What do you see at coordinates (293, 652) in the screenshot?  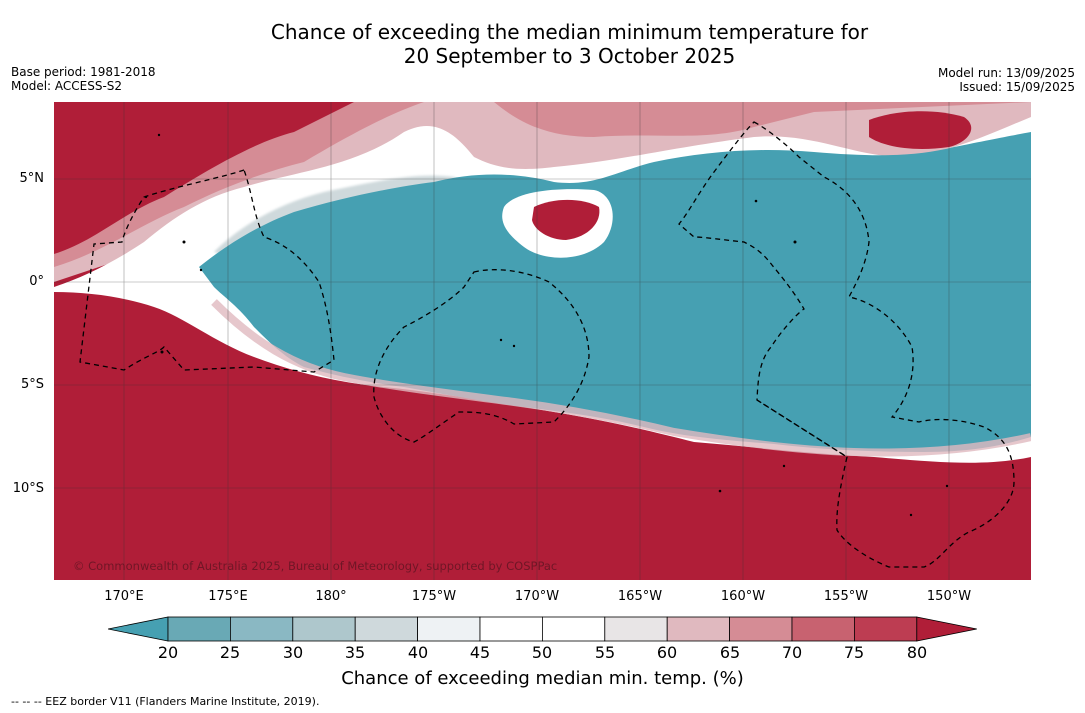 I see `colorbar-tick-30: 30` at bounding box center [293, 652].